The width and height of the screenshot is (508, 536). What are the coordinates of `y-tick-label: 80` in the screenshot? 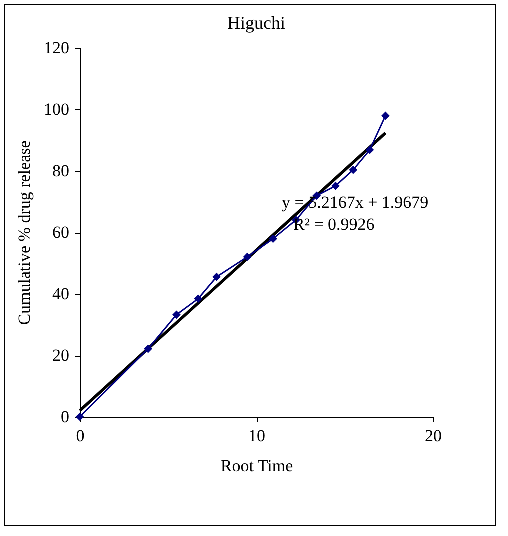 It's located at (61, 171).